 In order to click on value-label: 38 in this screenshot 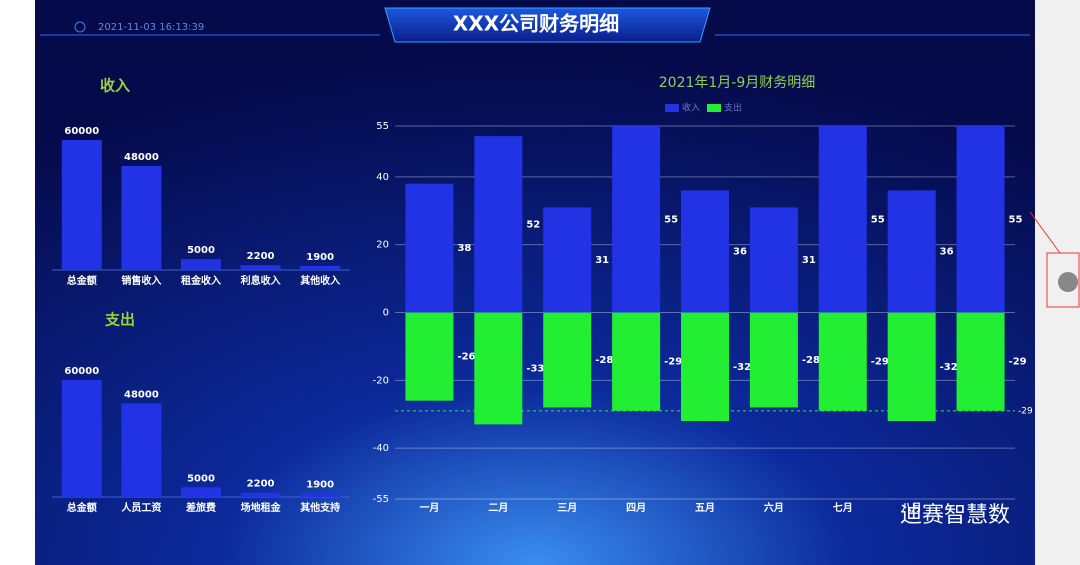, I will do `click(464, 248)`.